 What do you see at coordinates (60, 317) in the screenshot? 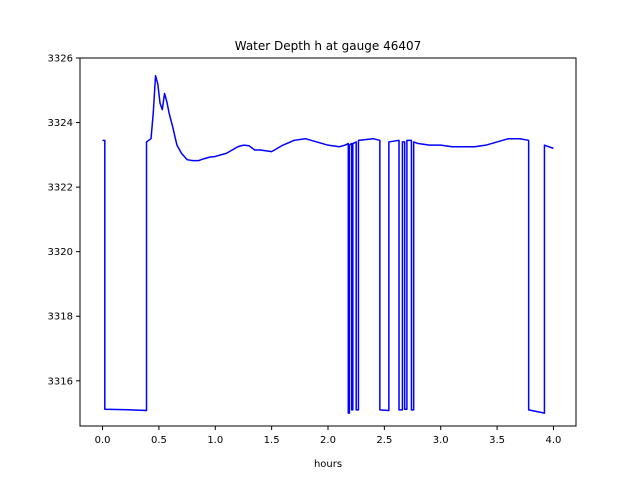
I see `y-tick-label: 3318` at bounding box center [60, 317].